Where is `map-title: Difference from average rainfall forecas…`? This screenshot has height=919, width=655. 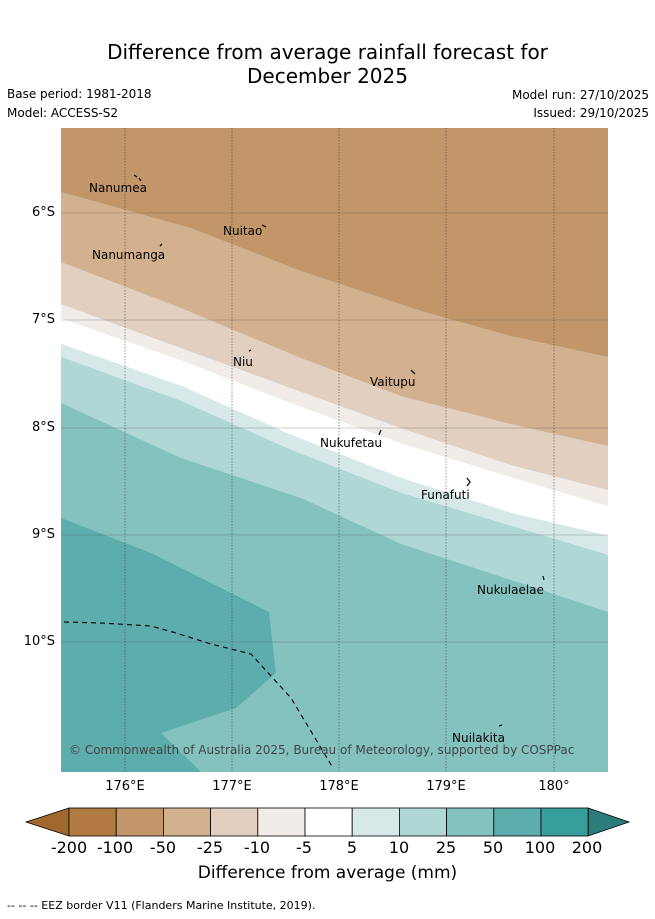 map-title: Difference from average rainfall forecas… is located at coordinates (327, 64).